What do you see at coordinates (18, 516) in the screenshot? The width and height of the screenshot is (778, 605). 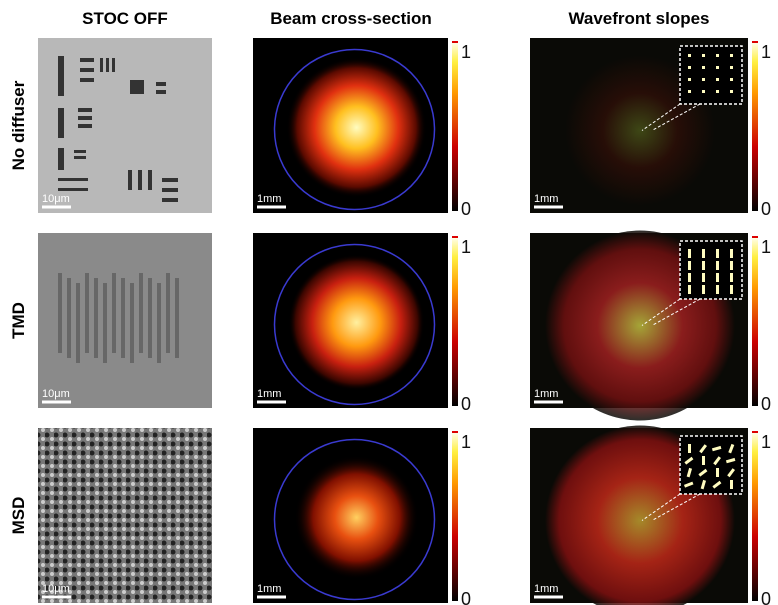 I see `row-label: MSD` at bounding box center [18, 516].